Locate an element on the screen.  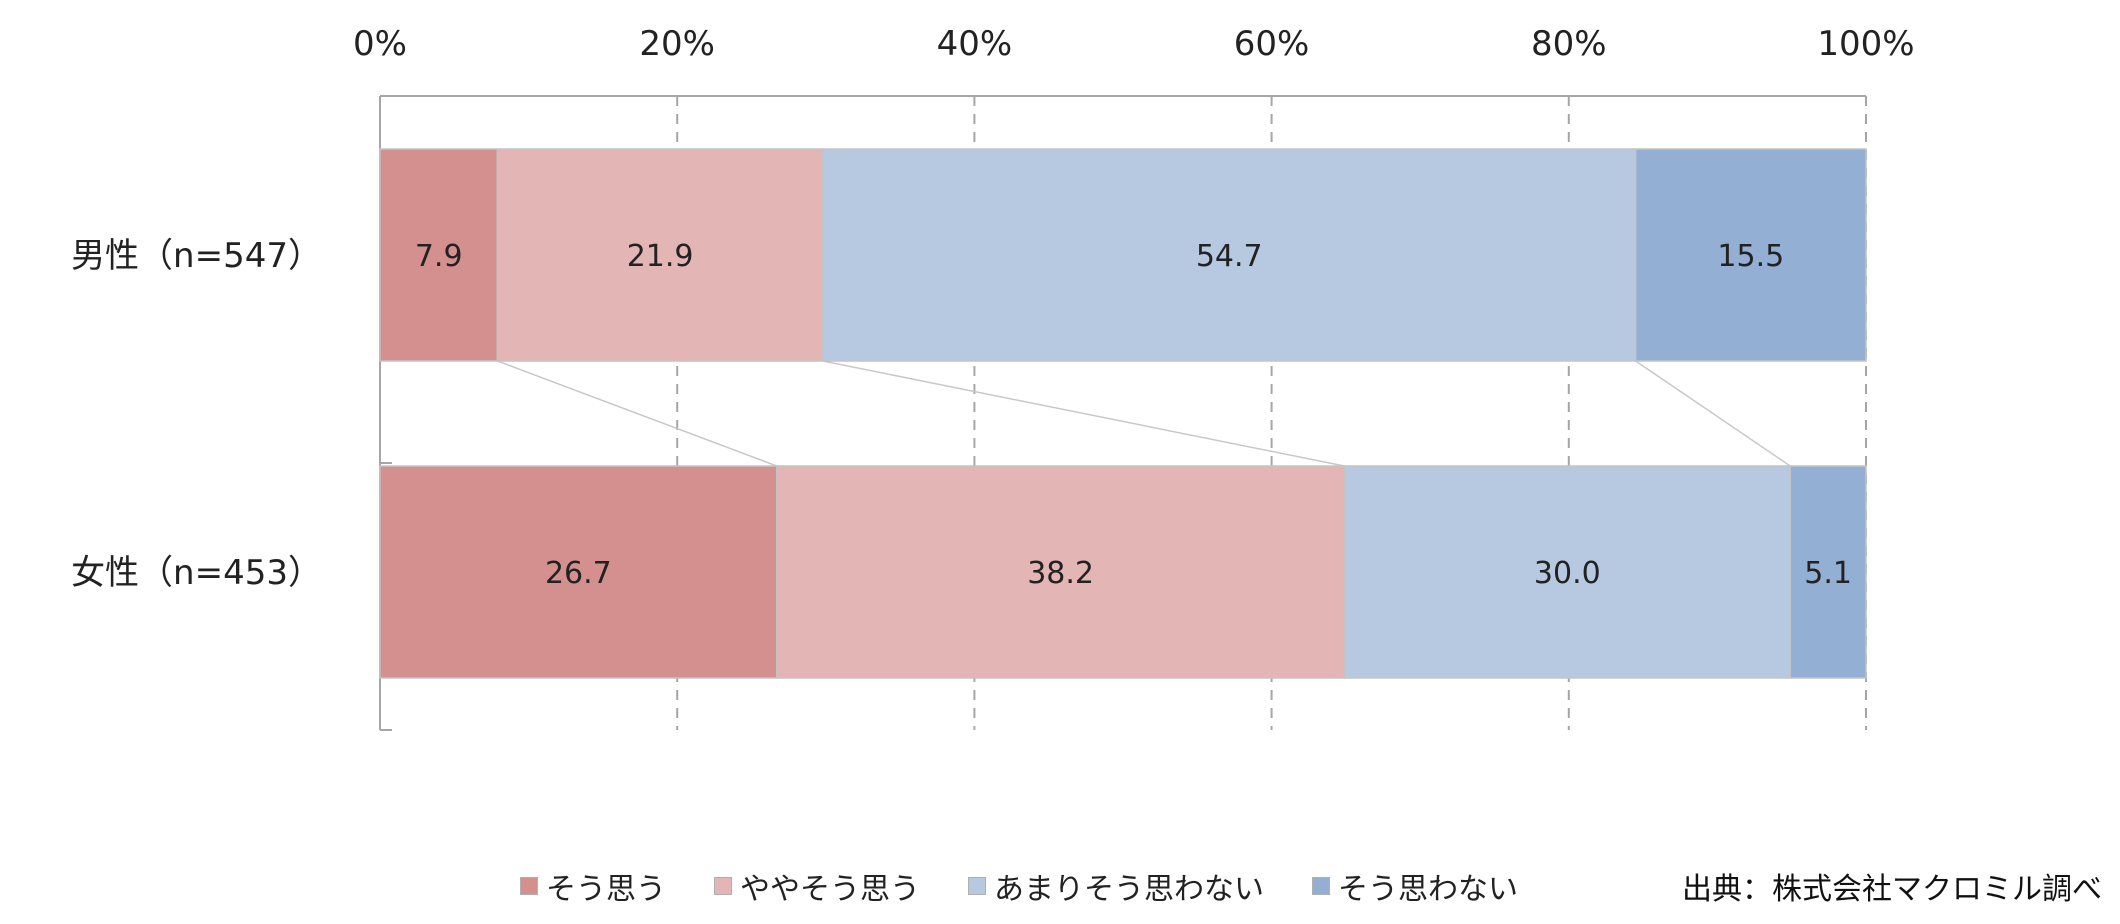
data-label-1-2: 30.0 is located at coordinates (1567, 573).